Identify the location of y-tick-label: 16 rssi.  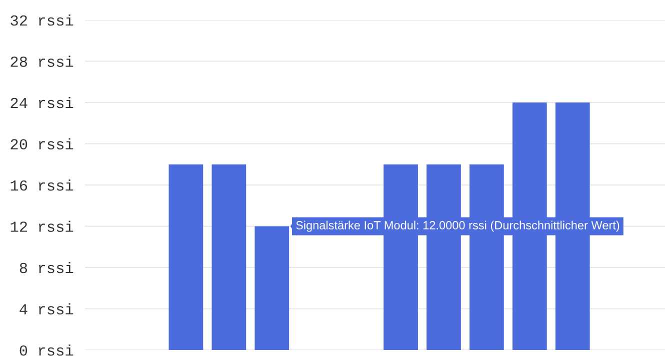
(42, 185).